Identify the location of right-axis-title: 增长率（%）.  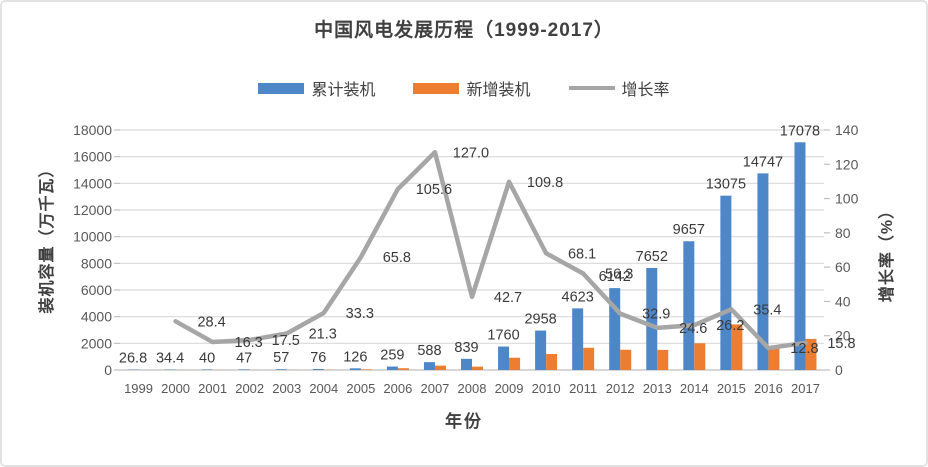
(887, 252).